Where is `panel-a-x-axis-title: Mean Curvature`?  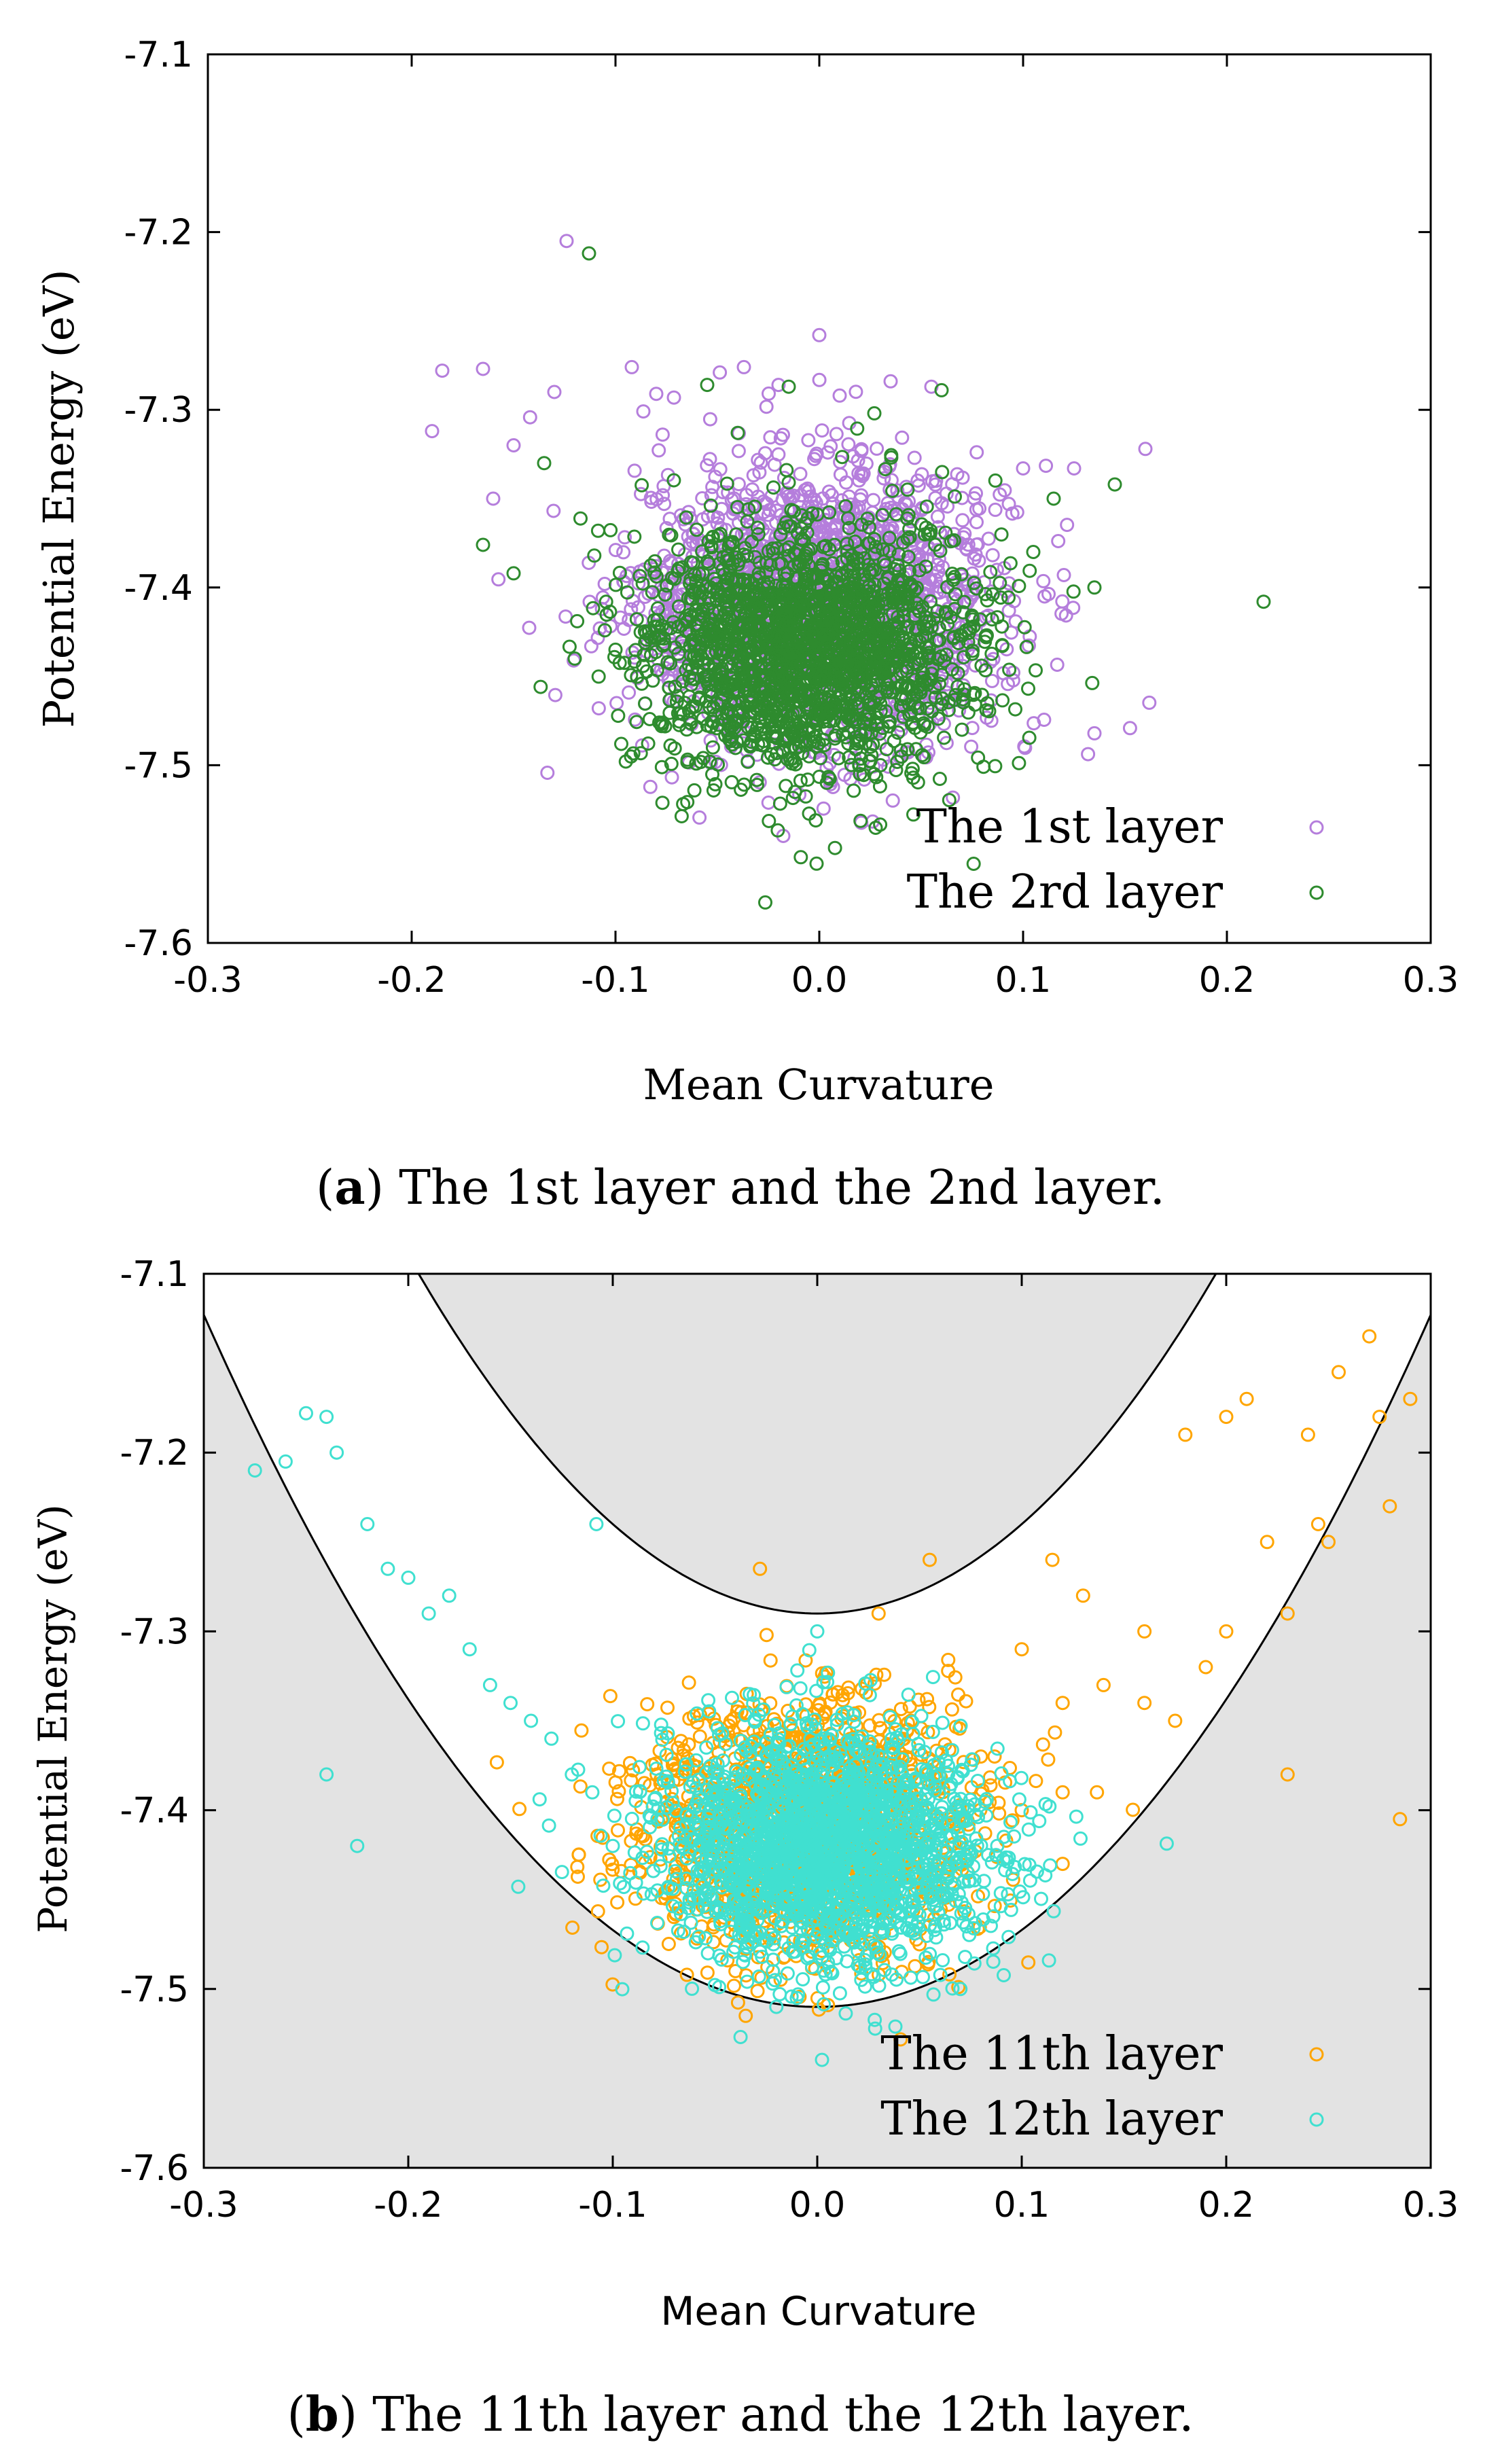 panel-a-x-axis-title: Mean Curvature is located at coordinates (819, 1084).